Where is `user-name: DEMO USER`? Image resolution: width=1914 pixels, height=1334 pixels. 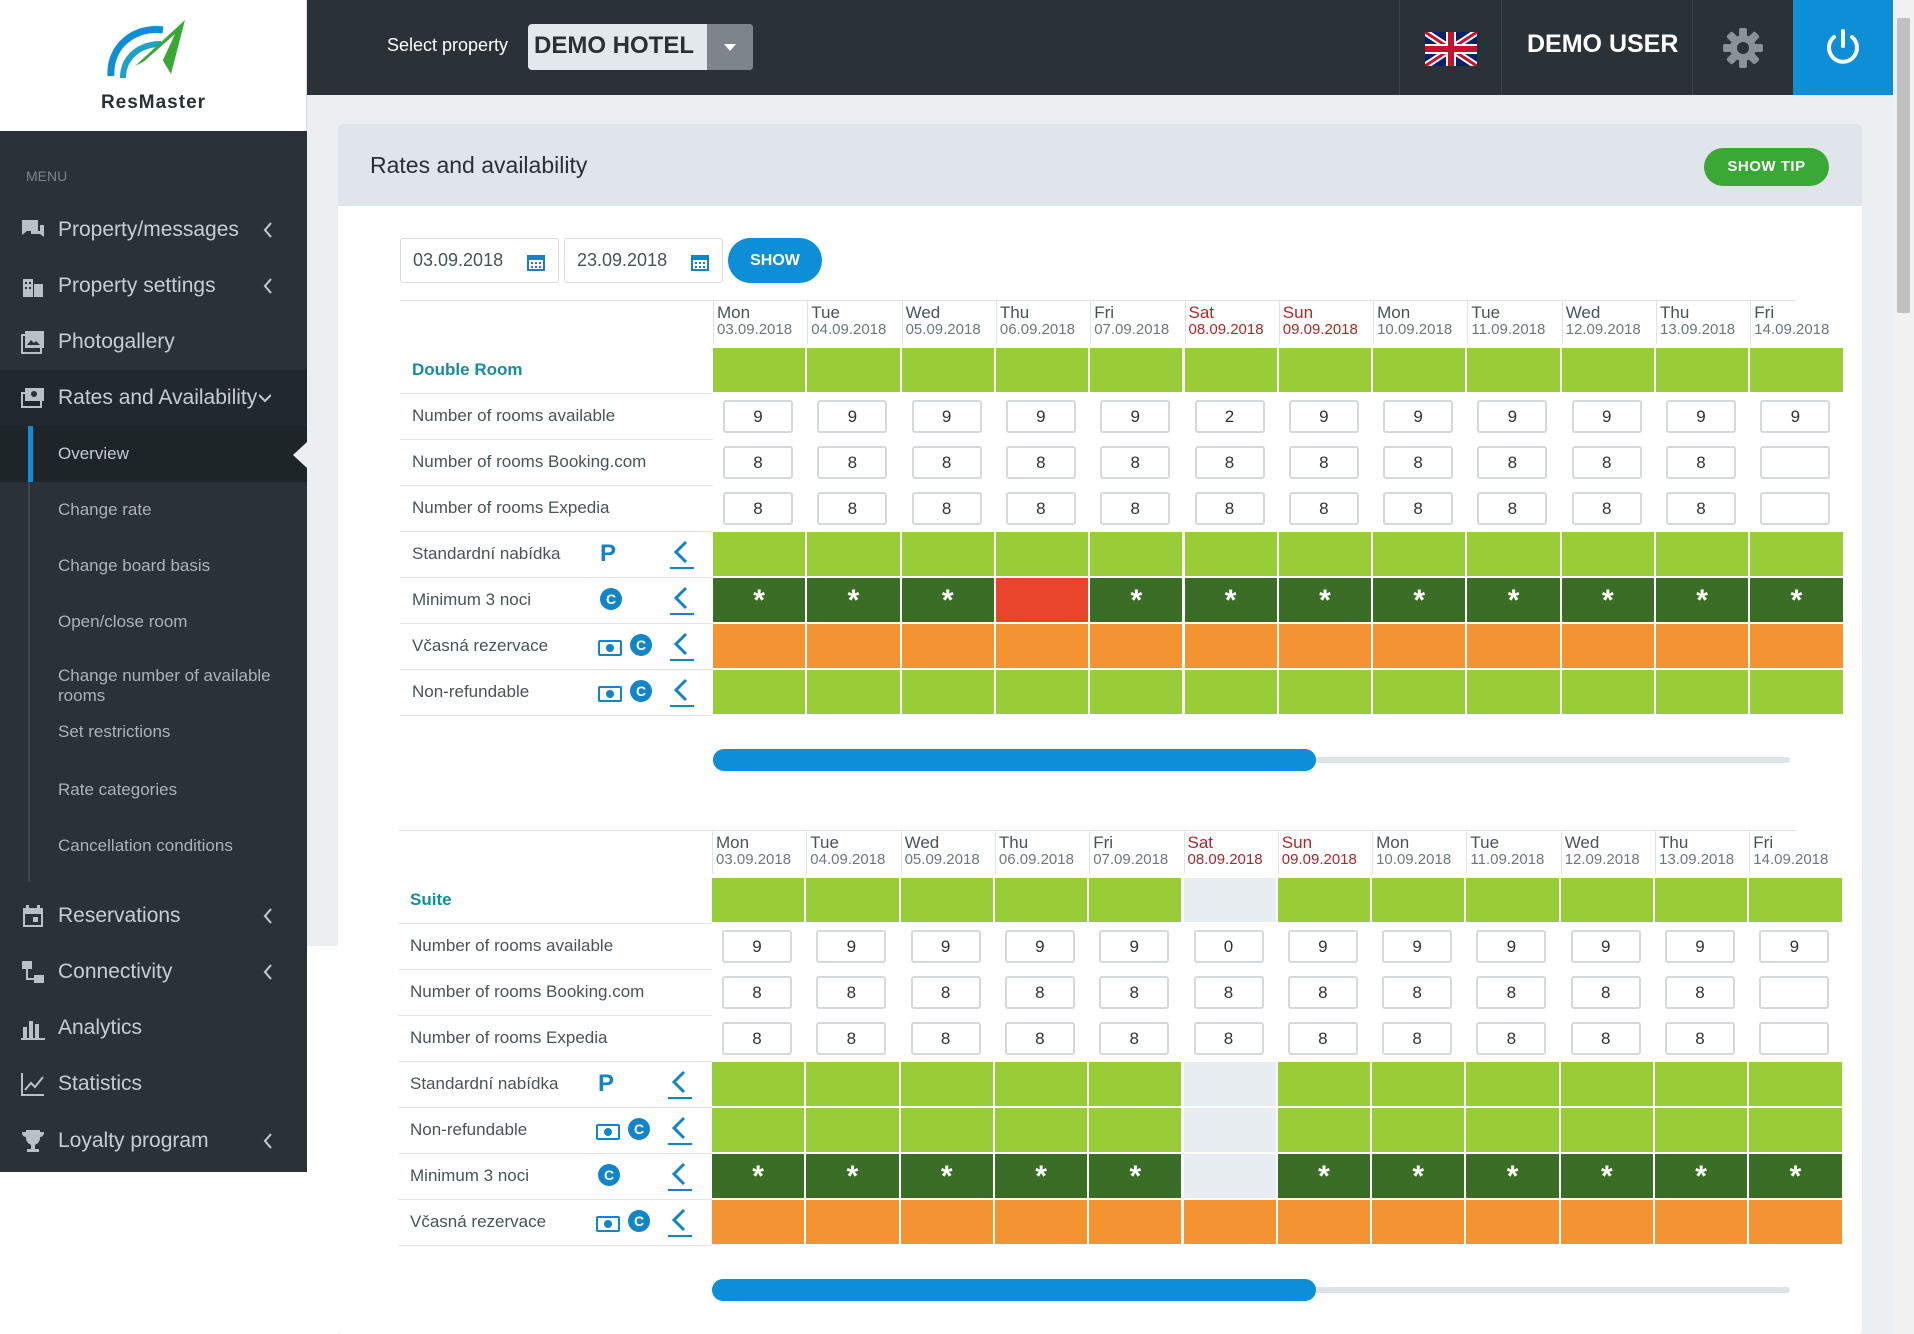 user-name: DEMO USER is located at coordinates (1603, 44).